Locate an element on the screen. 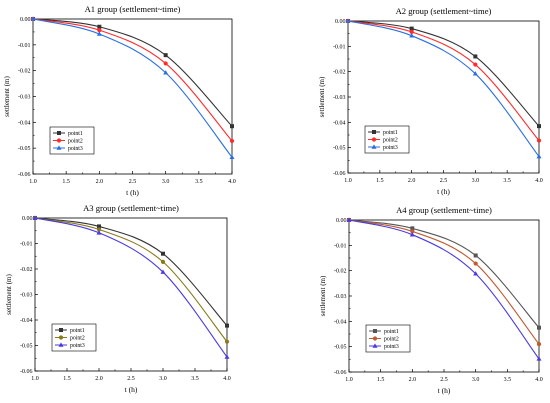 The height and width of the screenshot is (403, 550). series-line-point3 is located at coordinates (443, 88).